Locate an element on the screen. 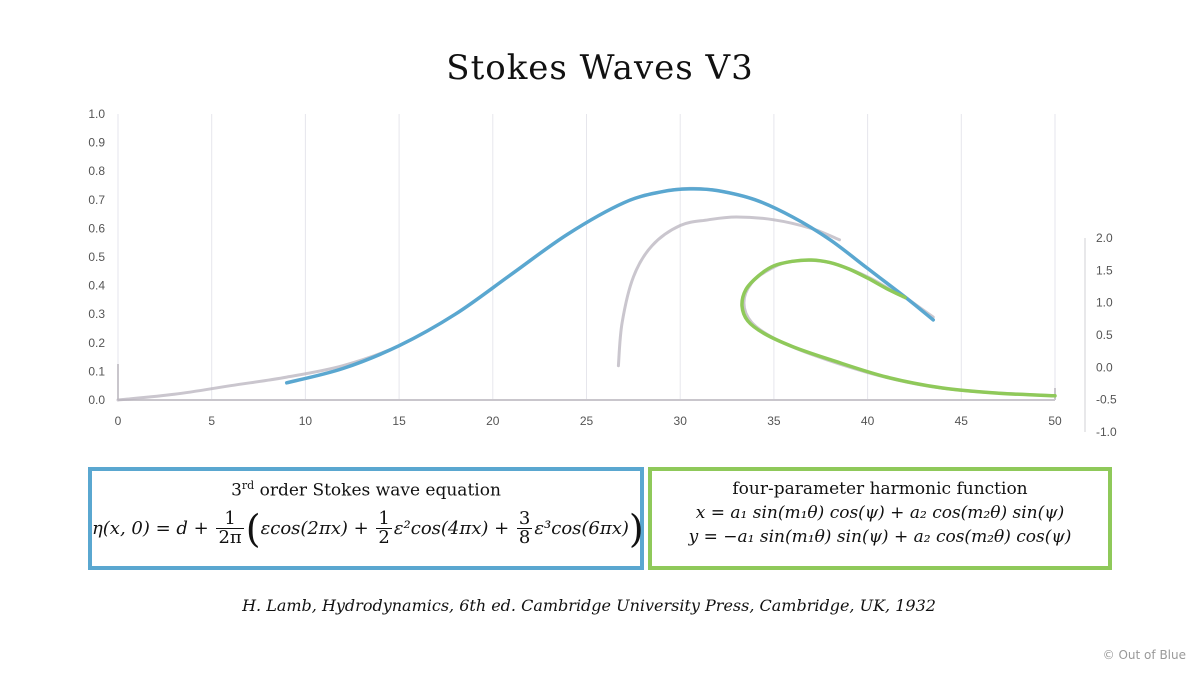 This screenshot has width=1200, height=674. y-left-tick-label: 0.8 is located at coordinates (96, 171).